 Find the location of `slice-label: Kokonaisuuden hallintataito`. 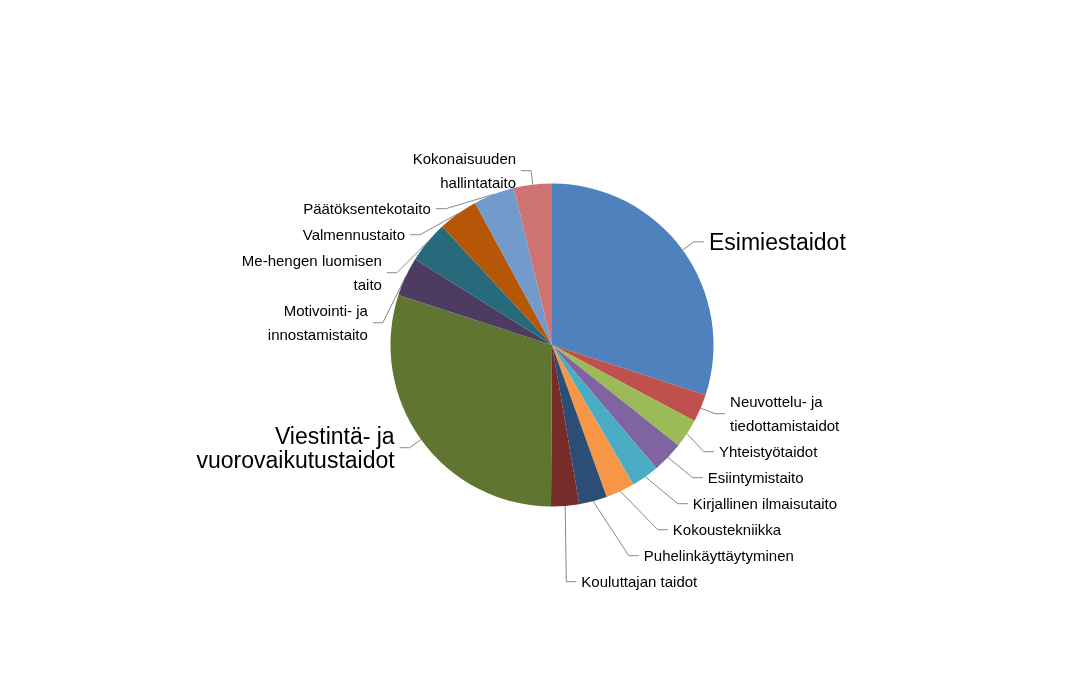

slice-label: Kokonaisuuden hallintataito is located at coordinates (464, 171).